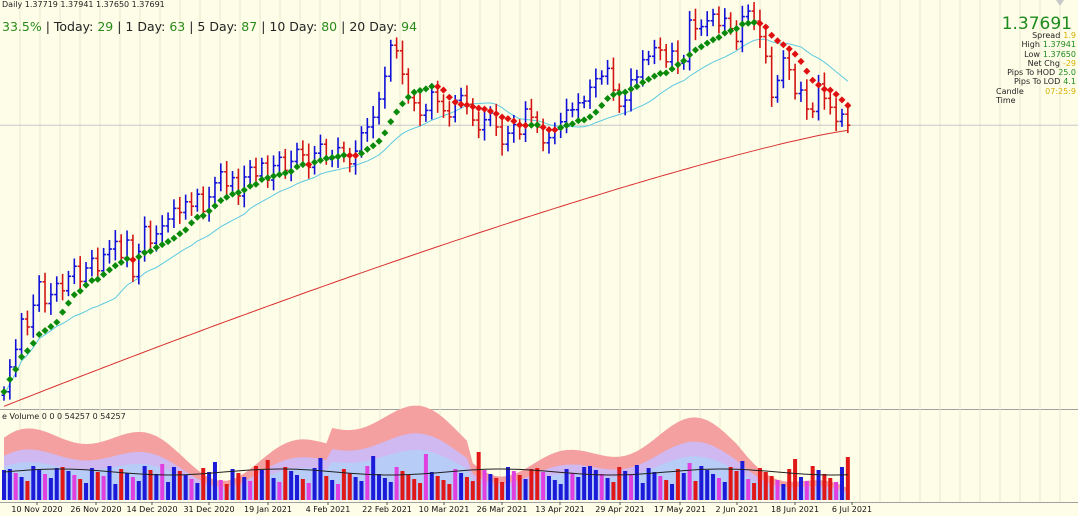 The height and width of the screenshot is (516, 1078). I want to click on chevron-down-icon, so click(1060, 3).